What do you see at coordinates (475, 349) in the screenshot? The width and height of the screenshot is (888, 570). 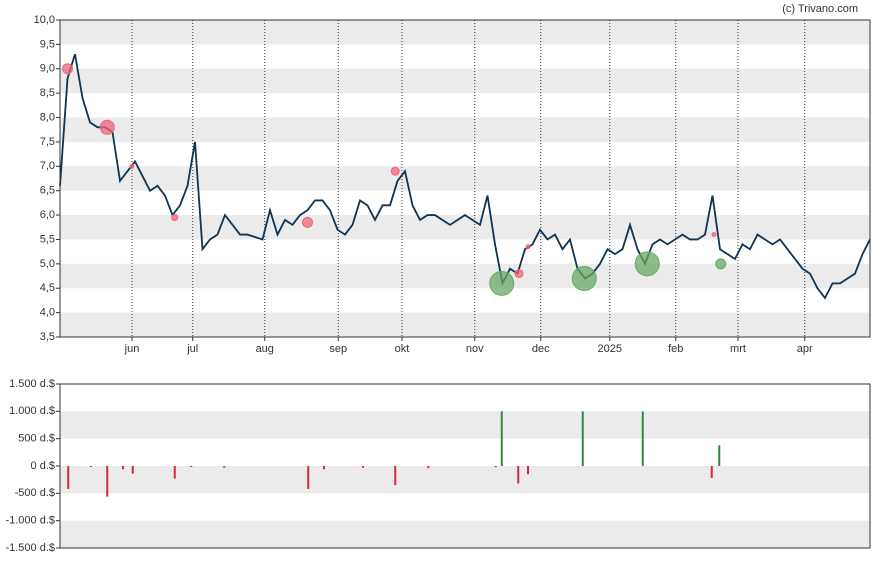 I see `x-tick-label: nov` at bounding box center [475, 349].